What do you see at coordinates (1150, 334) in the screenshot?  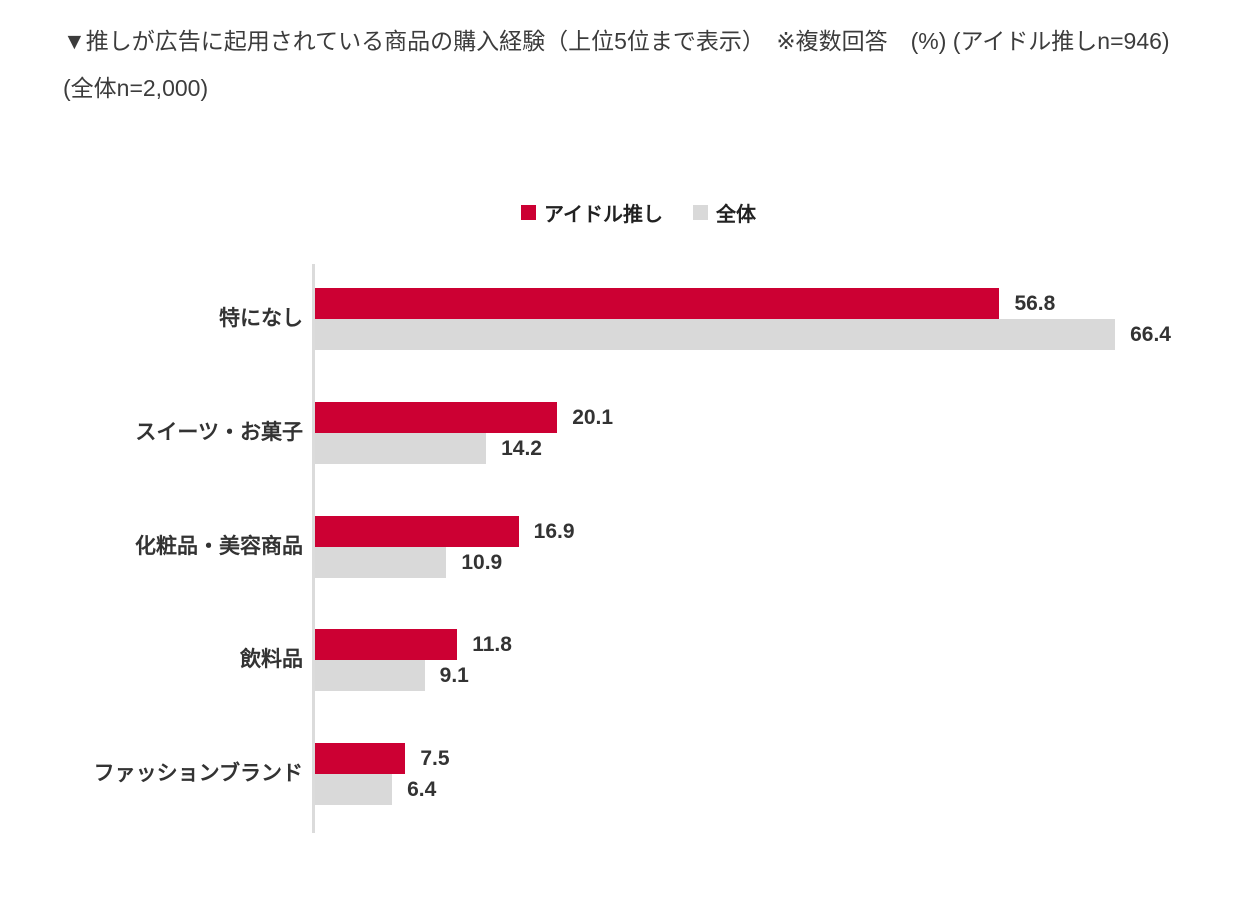 I see `value-label-overall: 66.4` at bounding box center [1150, 334].